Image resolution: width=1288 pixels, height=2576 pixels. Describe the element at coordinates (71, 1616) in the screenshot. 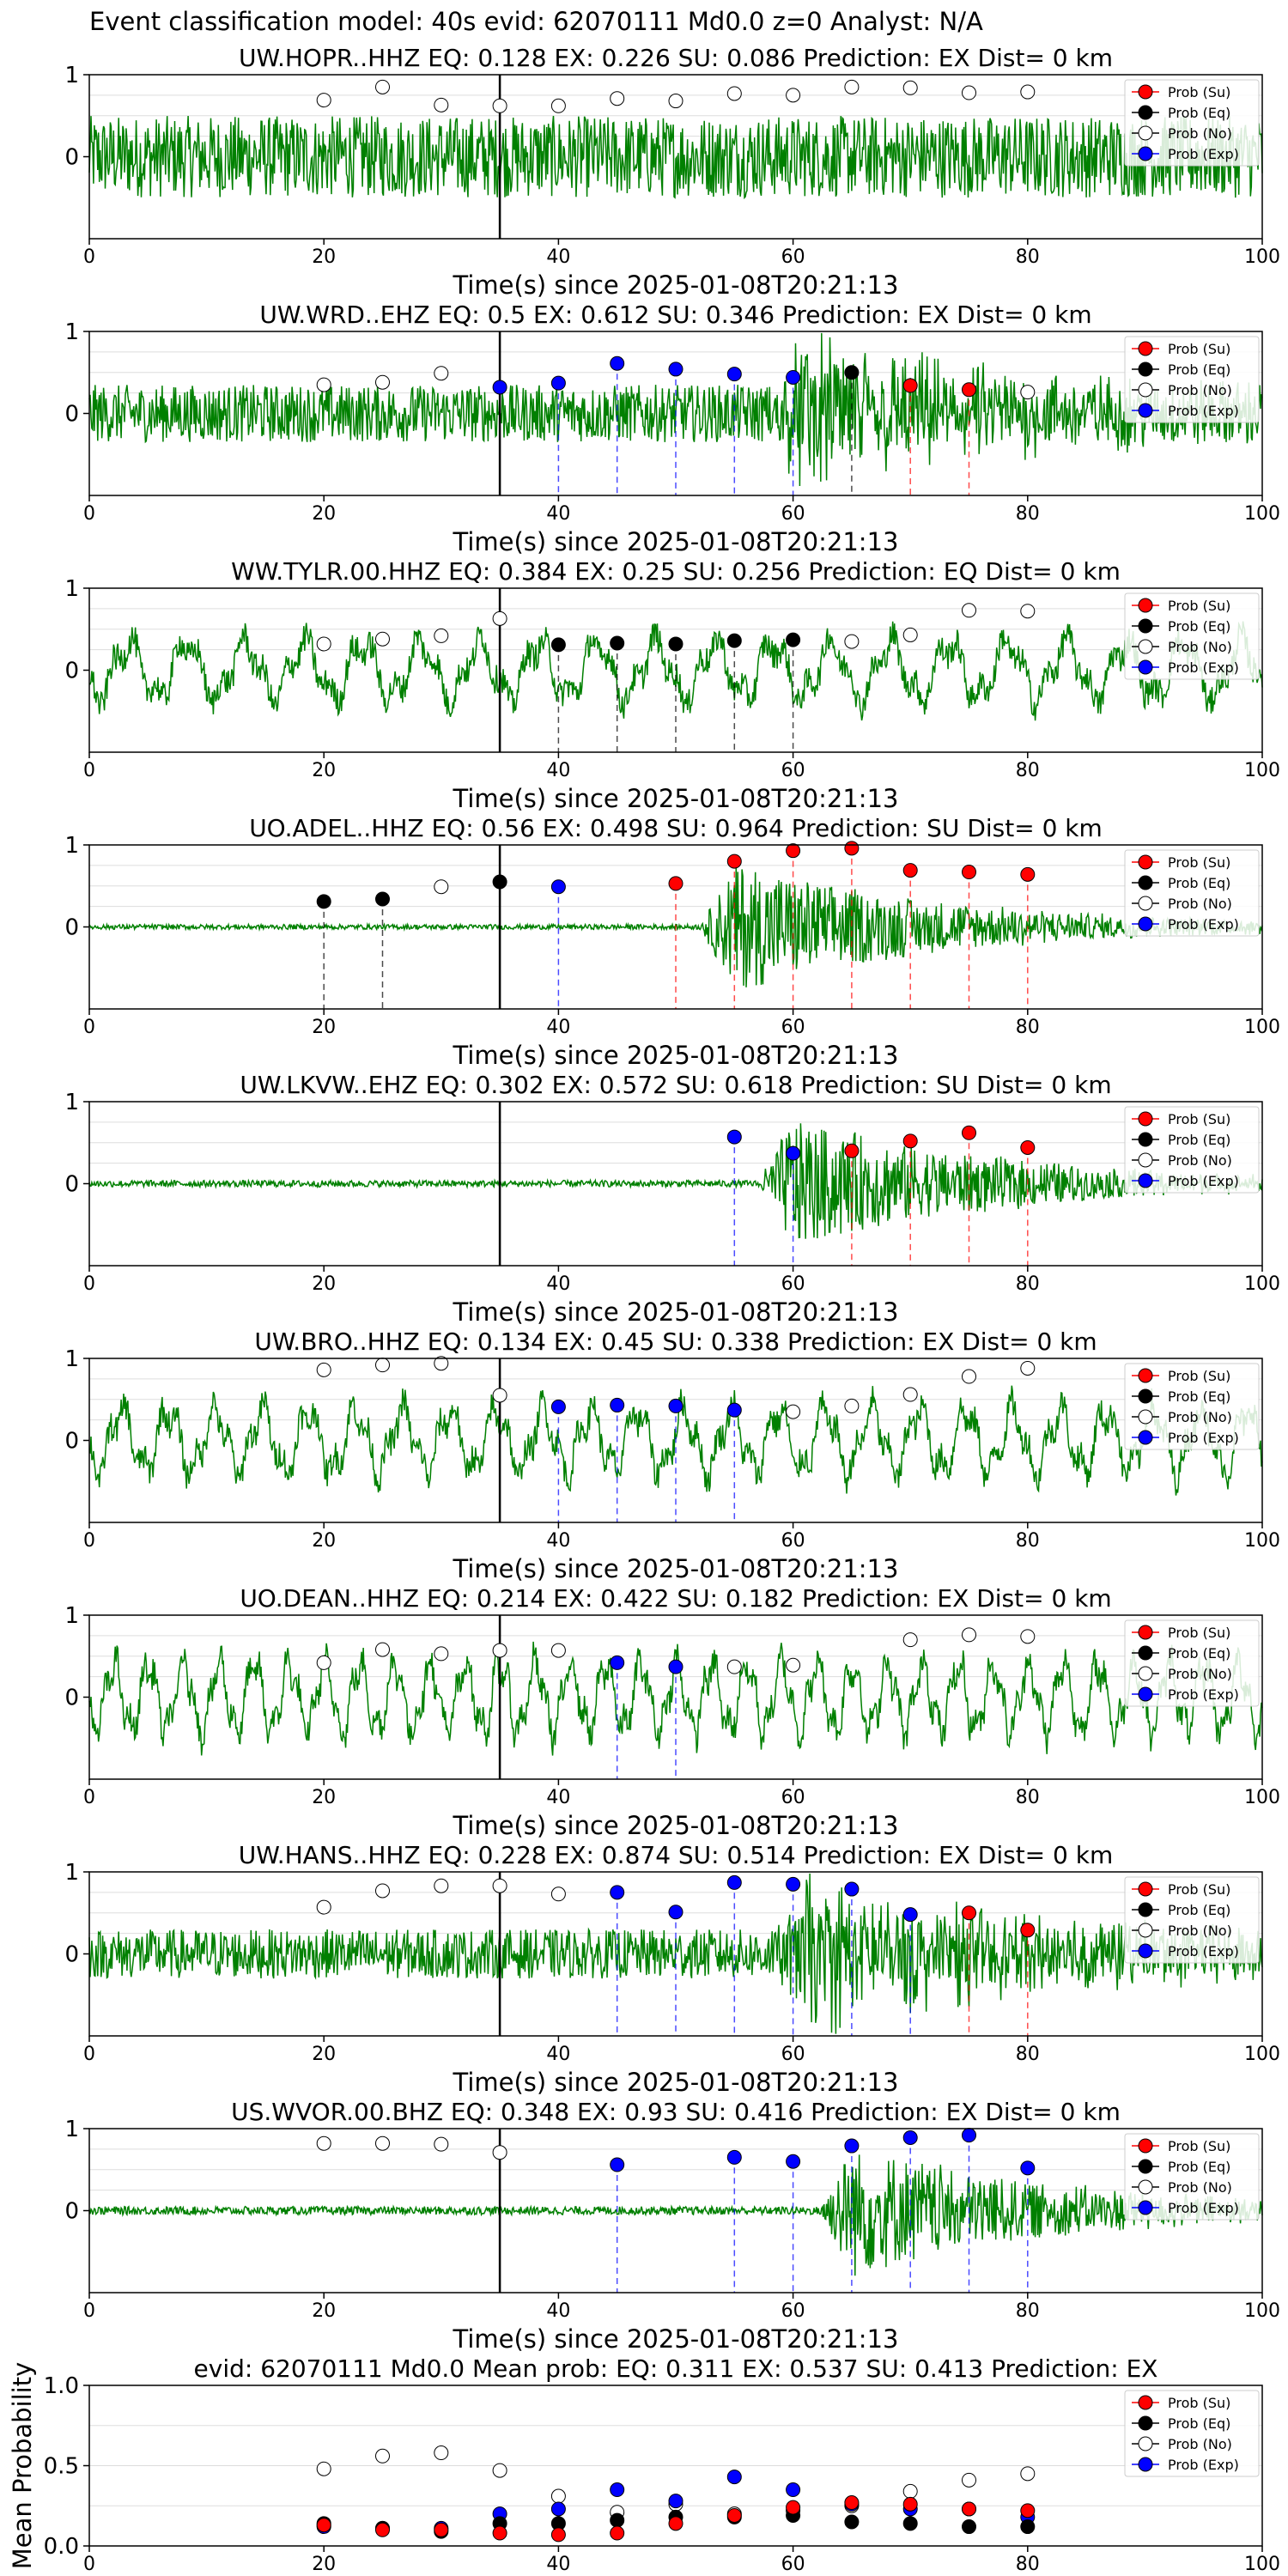

I see `y-tick-label: 1` at that location.